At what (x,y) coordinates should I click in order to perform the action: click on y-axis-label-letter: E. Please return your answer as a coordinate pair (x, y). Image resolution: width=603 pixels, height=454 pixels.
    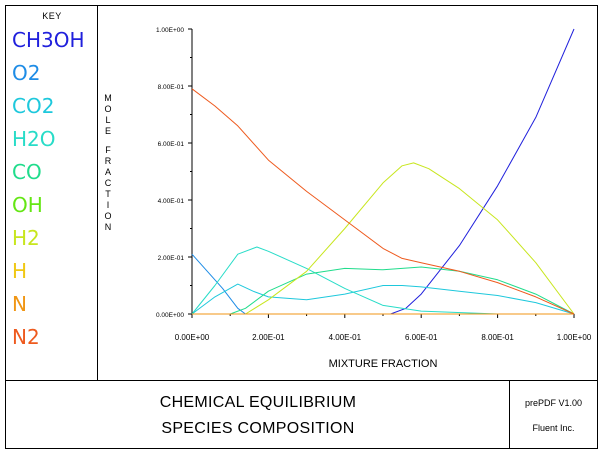
    Looking at the image, I should click on (108, 131).